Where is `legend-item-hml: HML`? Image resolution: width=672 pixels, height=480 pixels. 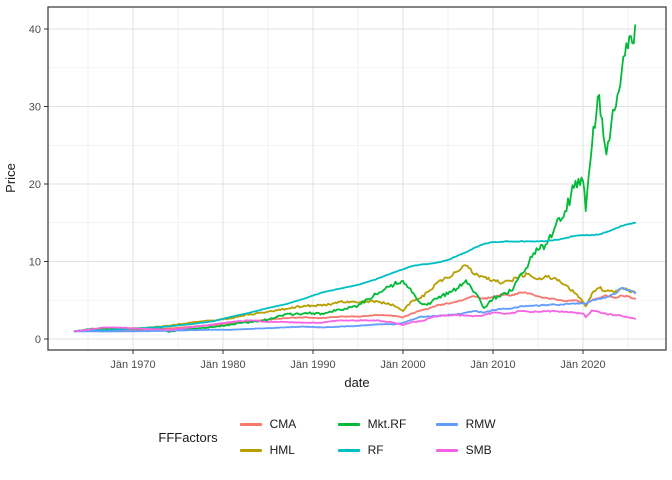 legend-item-hml: HML is located at coordinates (278, 450).